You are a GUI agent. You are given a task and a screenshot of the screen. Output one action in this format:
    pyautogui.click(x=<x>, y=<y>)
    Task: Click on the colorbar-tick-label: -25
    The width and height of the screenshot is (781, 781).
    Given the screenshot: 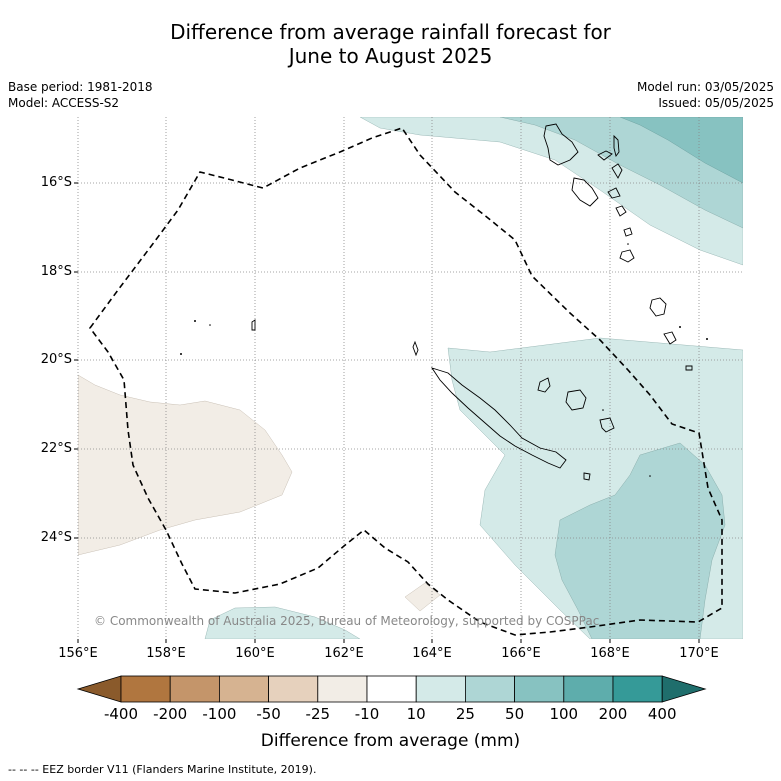 What is the action you would take?
    pyautogui.click(x=318, y=714)
    